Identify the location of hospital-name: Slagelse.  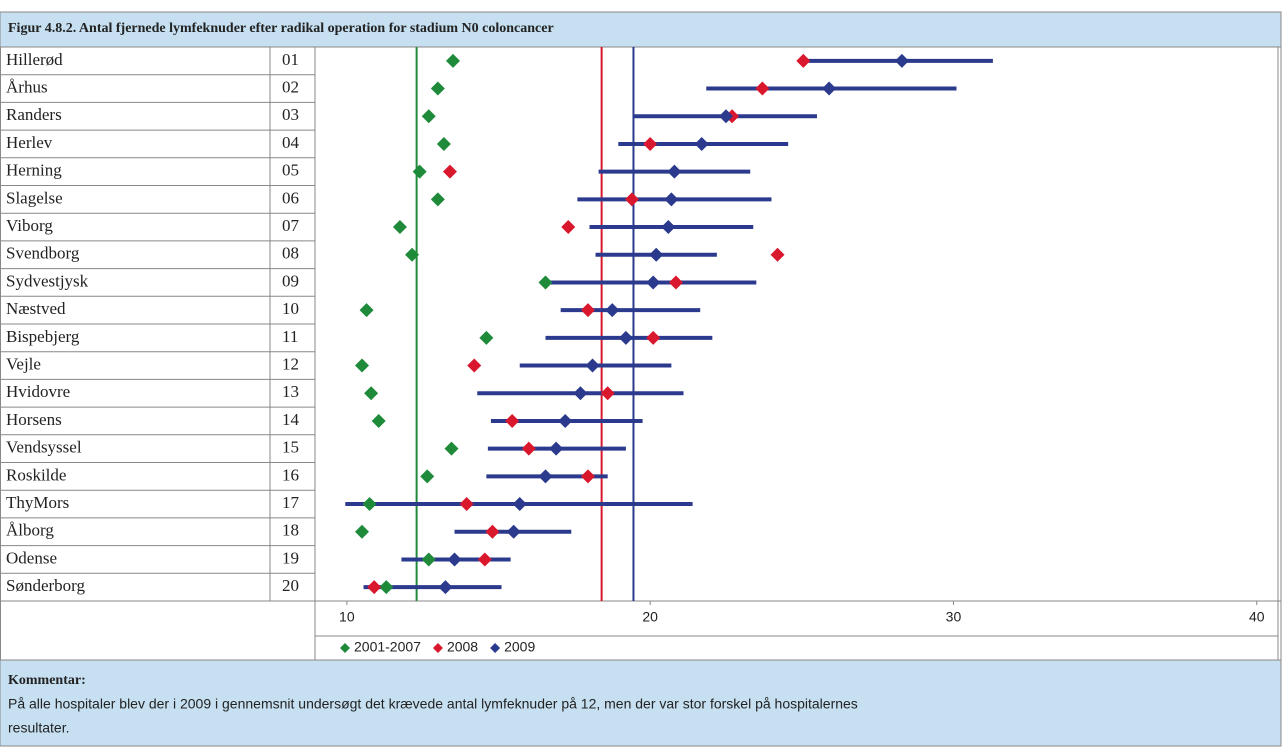
(34, 197).